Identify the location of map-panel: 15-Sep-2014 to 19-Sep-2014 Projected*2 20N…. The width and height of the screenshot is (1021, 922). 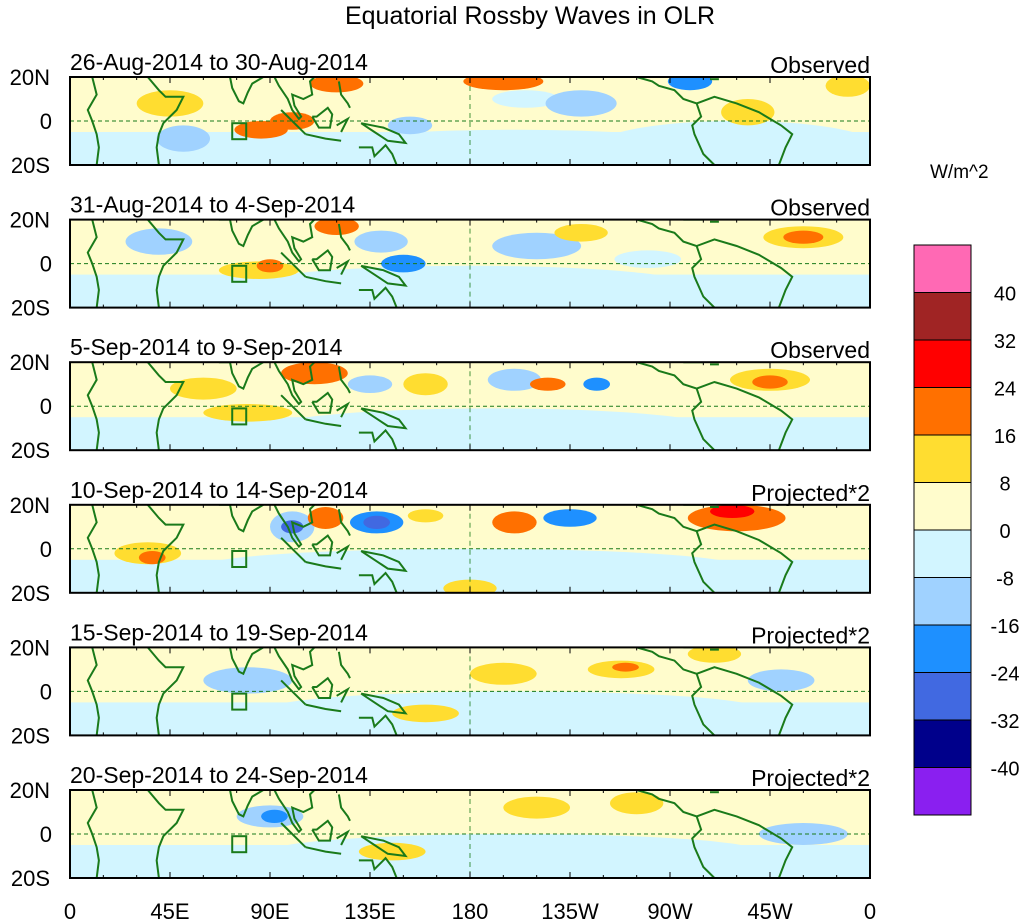
(440, 683).